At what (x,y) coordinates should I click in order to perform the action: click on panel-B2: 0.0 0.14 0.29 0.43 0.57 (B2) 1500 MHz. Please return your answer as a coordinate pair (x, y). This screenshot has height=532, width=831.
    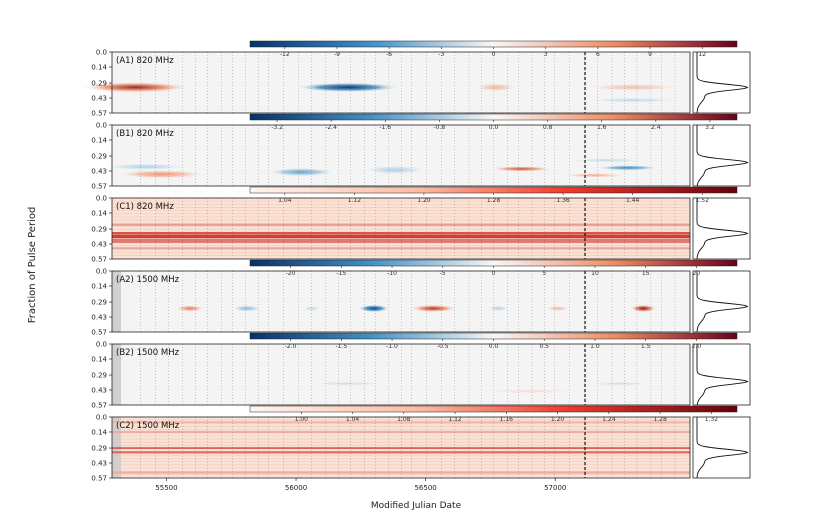
    Looking at the image, I should click on (421, 375).